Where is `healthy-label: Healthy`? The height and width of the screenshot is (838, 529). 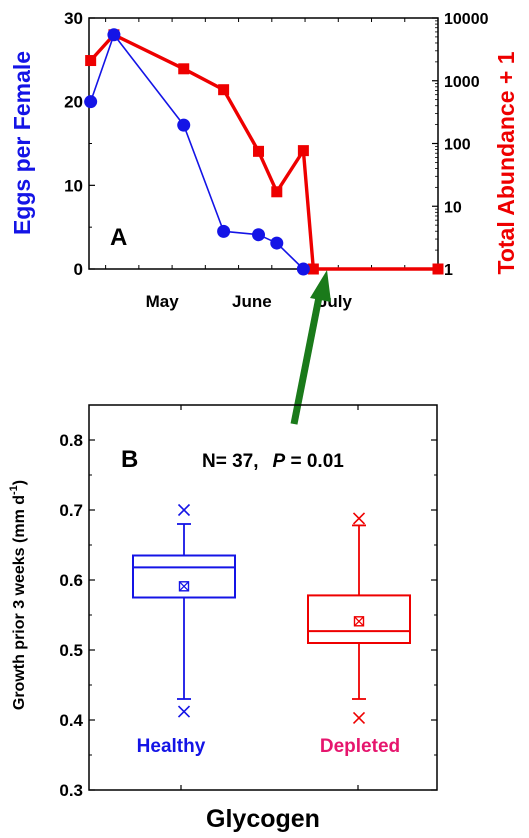
healthy-label: Healthy is located at coordinates (171, 746).